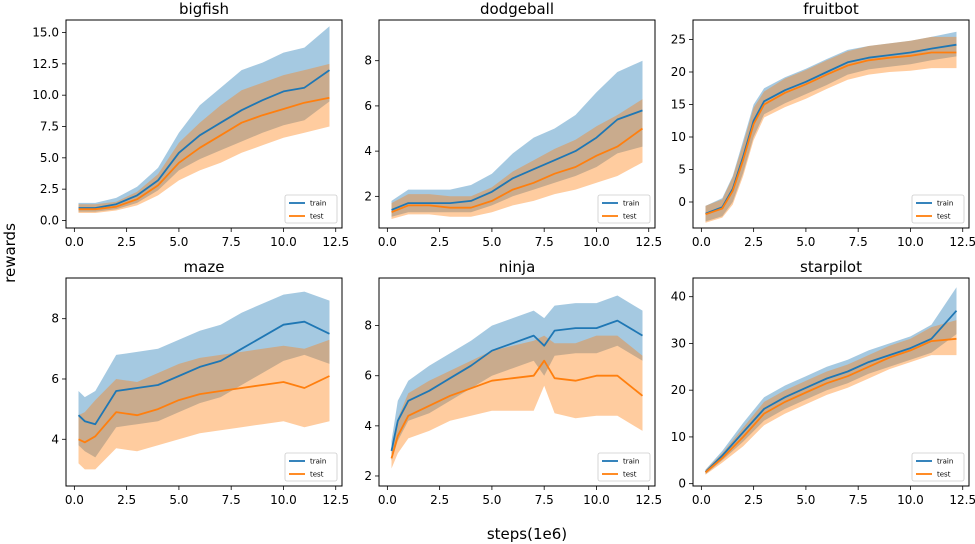 This screenshot has width=975, height=544. What do you see at coordinates (49, 127) in the screenshot?
I see `y-tick-label: 7.5` at bounding box center [49, 127].